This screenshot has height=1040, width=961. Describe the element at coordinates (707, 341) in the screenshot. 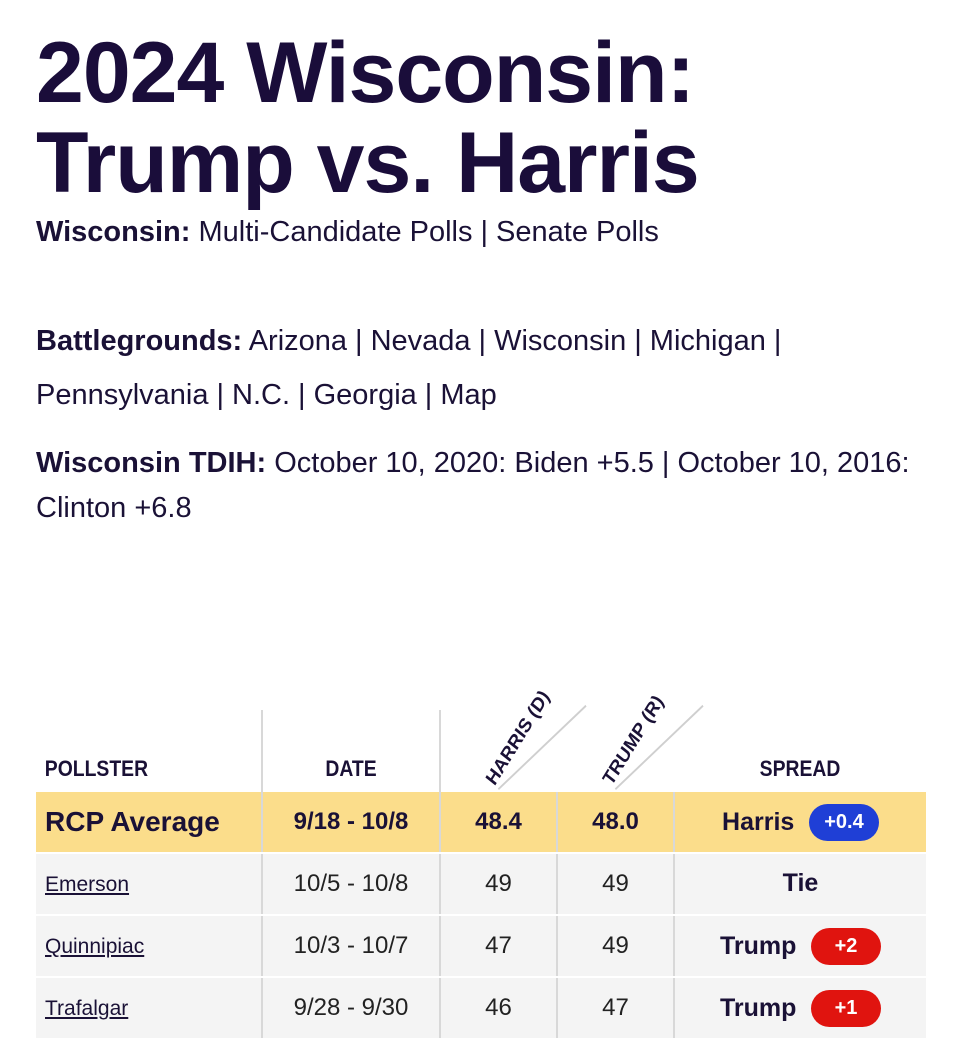

I see `link-michigan: Michigan` at that location.